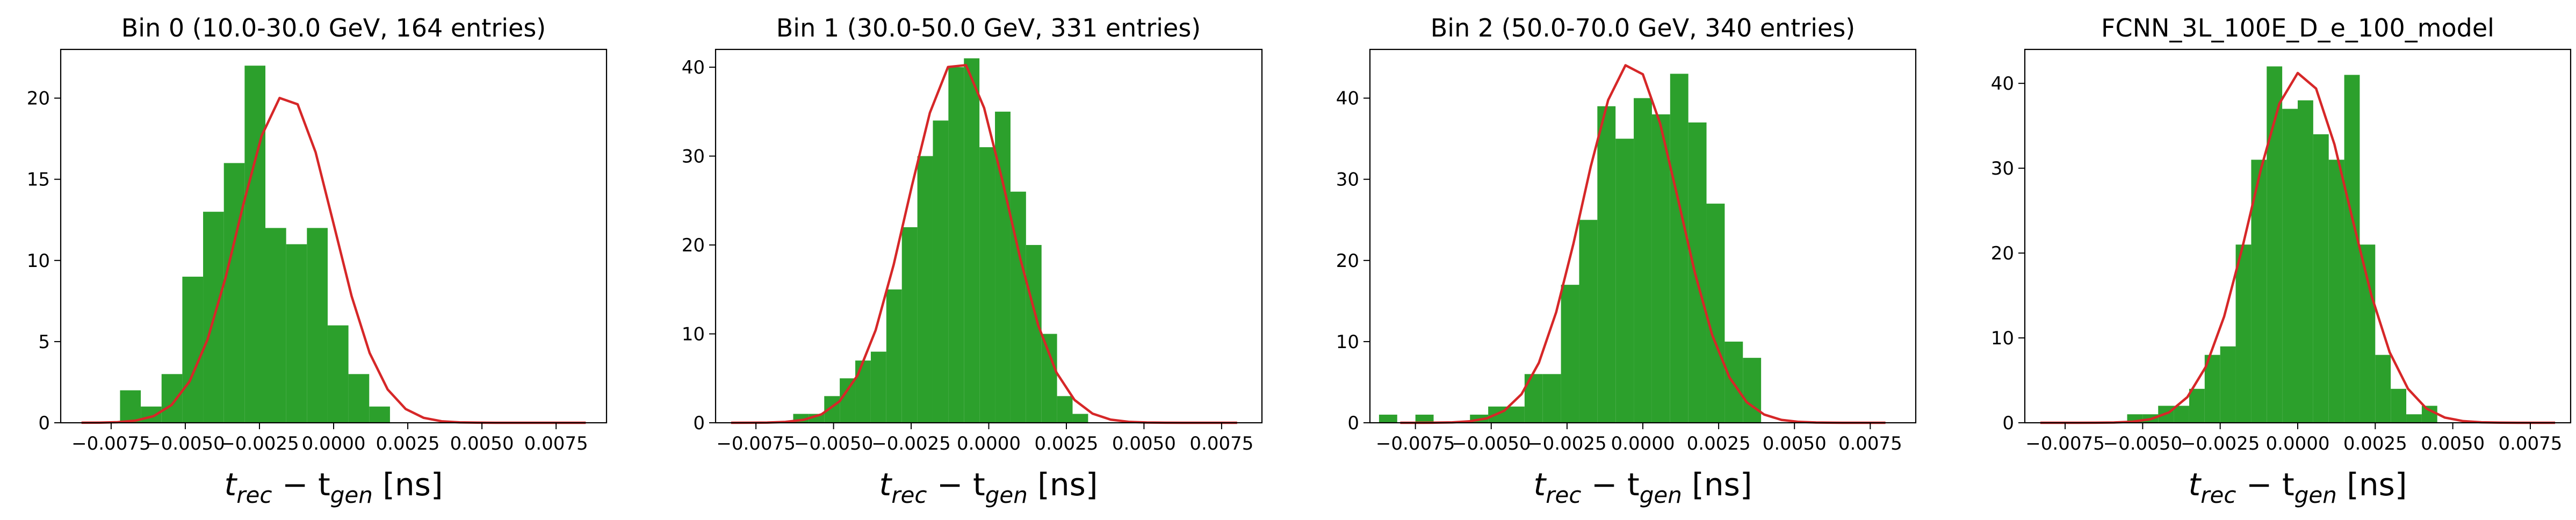 The width and height of the screenshot is (2576, 520). I want to click on x-axis-label-3: trec − tgen [ns], so click(2298, 487).